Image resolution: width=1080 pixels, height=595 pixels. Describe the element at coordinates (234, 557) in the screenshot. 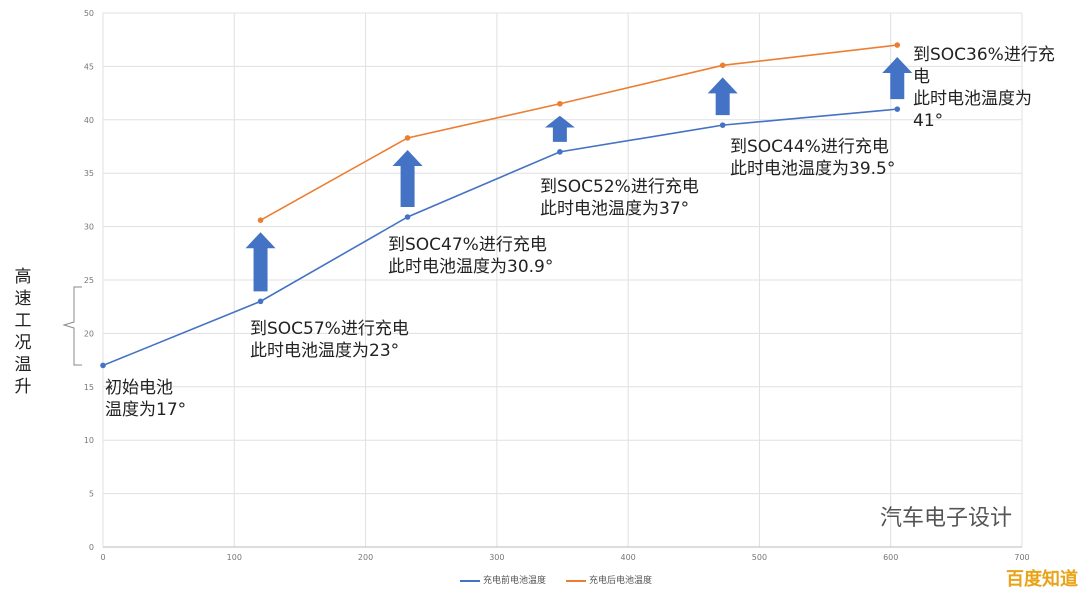

I see `x-tick-label: 100` at that location.